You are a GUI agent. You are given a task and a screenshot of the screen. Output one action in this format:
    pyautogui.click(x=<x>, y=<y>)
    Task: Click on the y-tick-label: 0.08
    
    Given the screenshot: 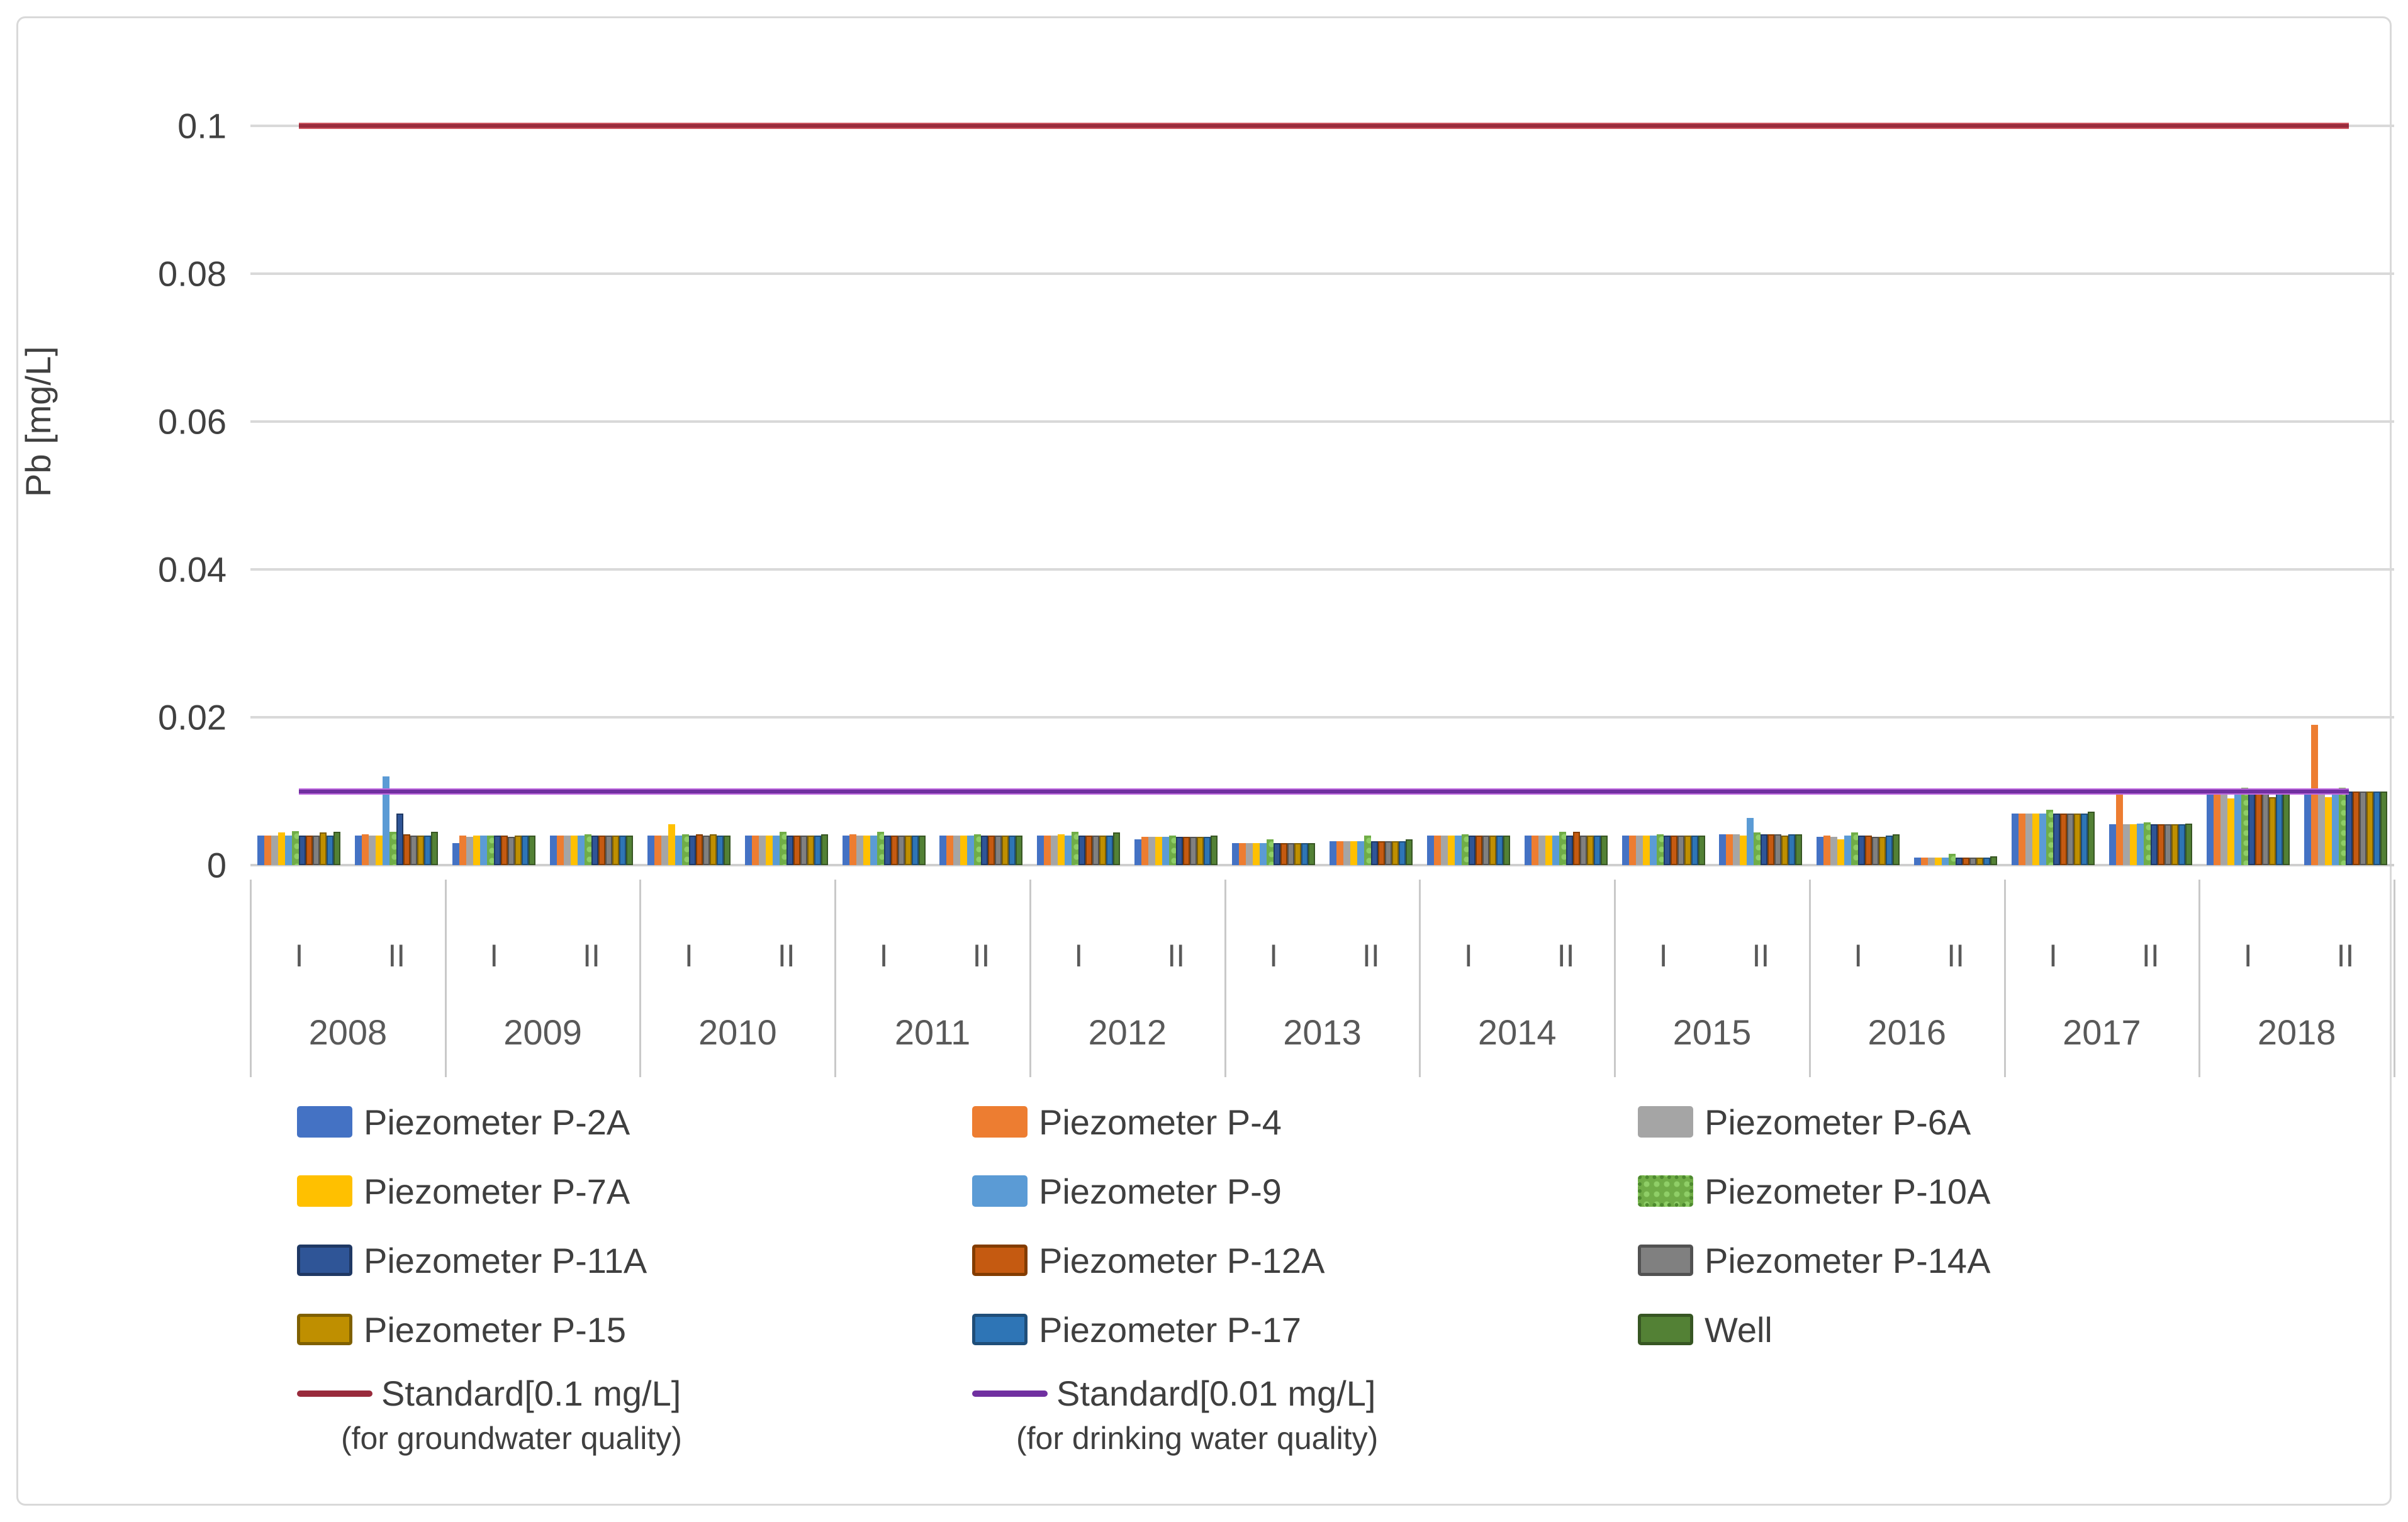 What is the action you would take?
    pyautogui.click(x=192, y=274)
    